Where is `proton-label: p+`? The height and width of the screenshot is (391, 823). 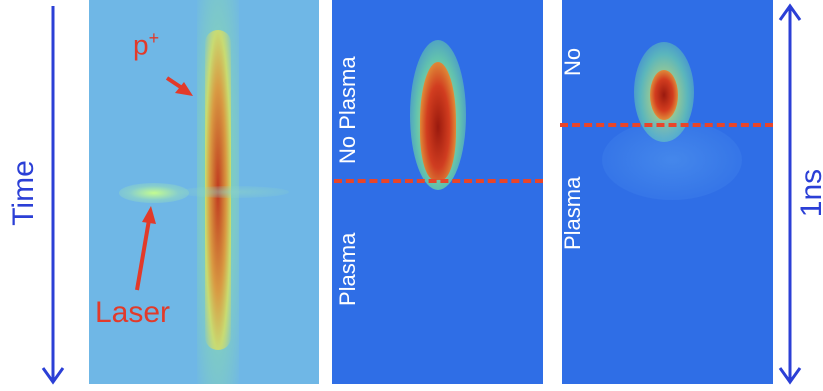
proton-label: p+ is located at coordinates (146, 44).